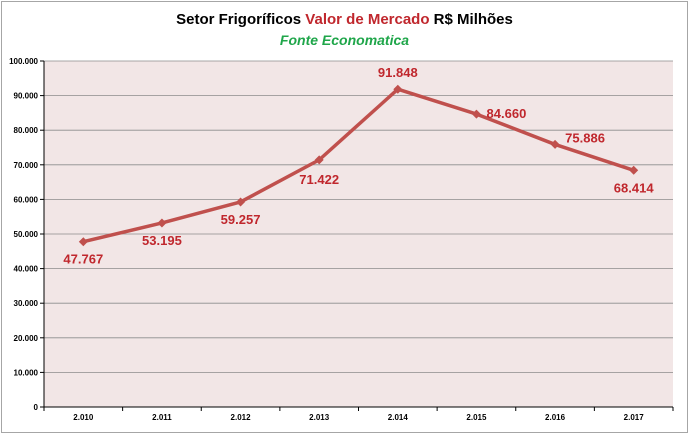 This screenshot has width=689, height=434. What do you see at coordinates (26, 372) in the screenshot?
I see `y-tick-label: 10.000` at bounding box center [26, 372].